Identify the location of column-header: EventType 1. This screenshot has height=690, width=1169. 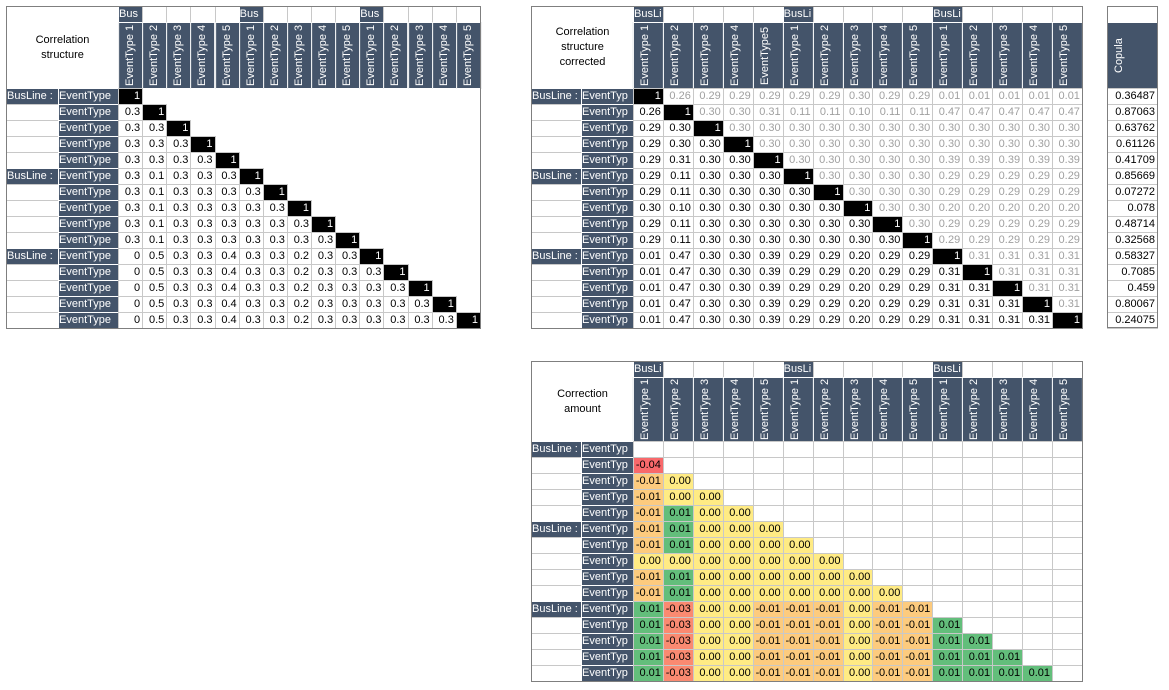
(648, 409).